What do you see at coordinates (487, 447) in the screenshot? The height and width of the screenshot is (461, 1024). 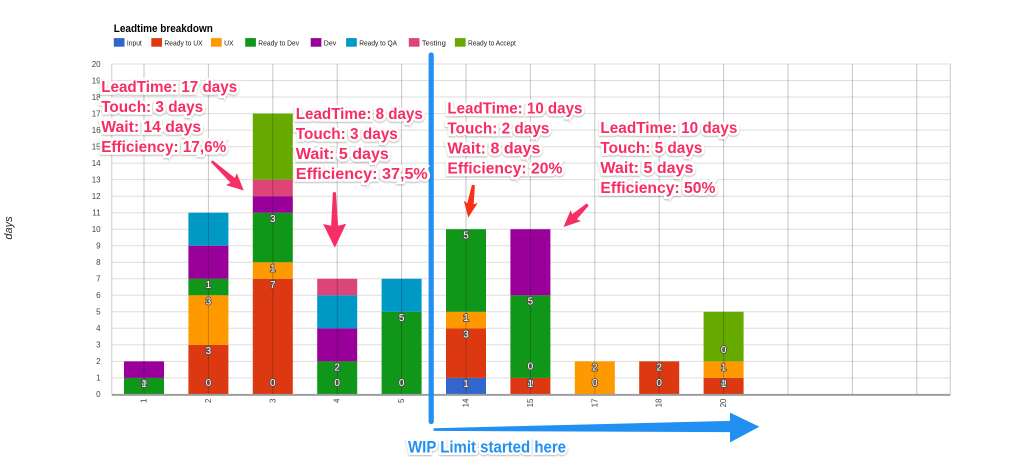 I see `svg-text: WIP Limit started here` at bounding box center [487, 447].